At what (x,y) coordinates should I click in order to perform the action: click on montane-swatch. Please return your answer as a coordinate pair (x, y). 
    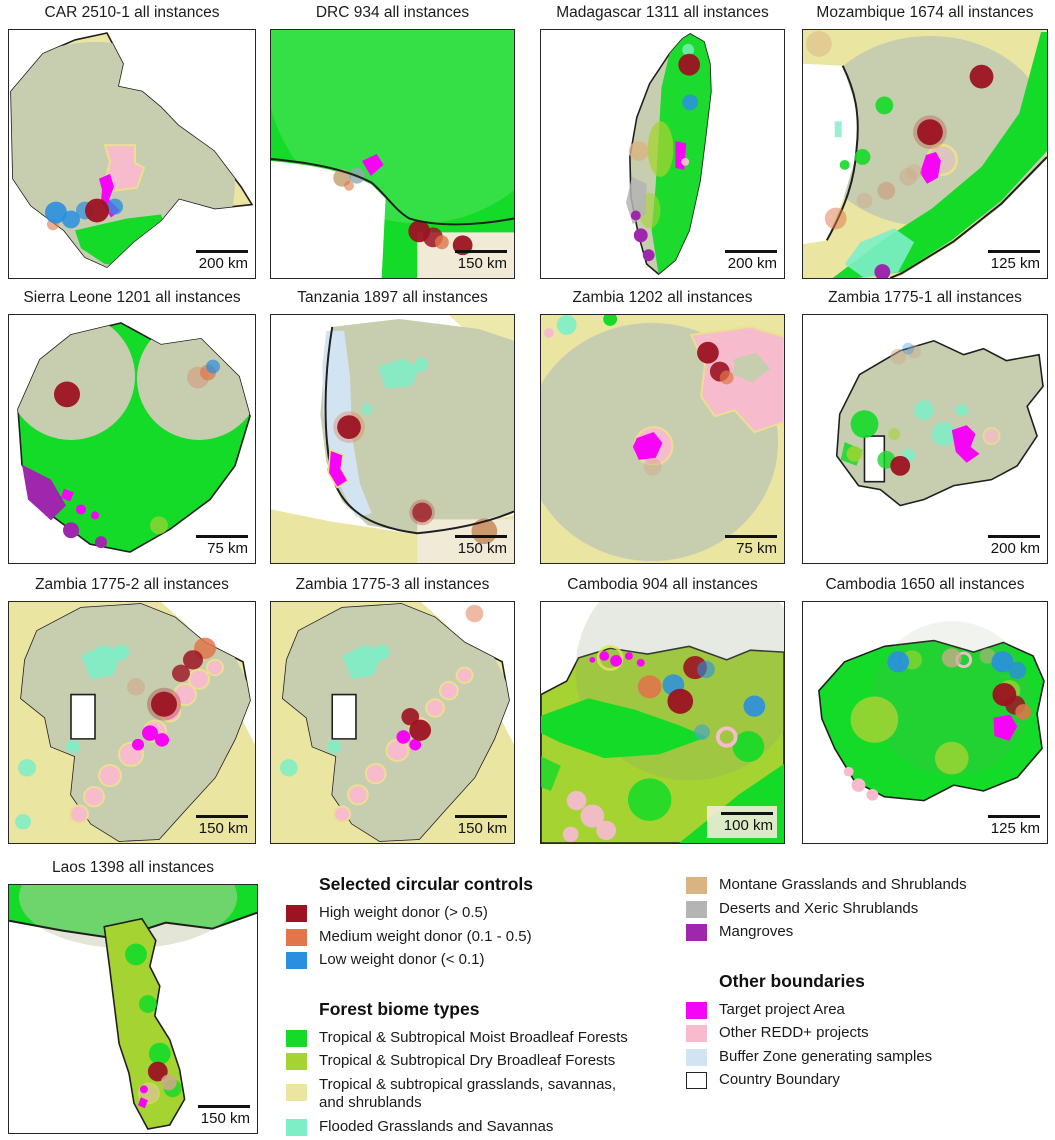
    Looking at the image, I should click on (696, 885).